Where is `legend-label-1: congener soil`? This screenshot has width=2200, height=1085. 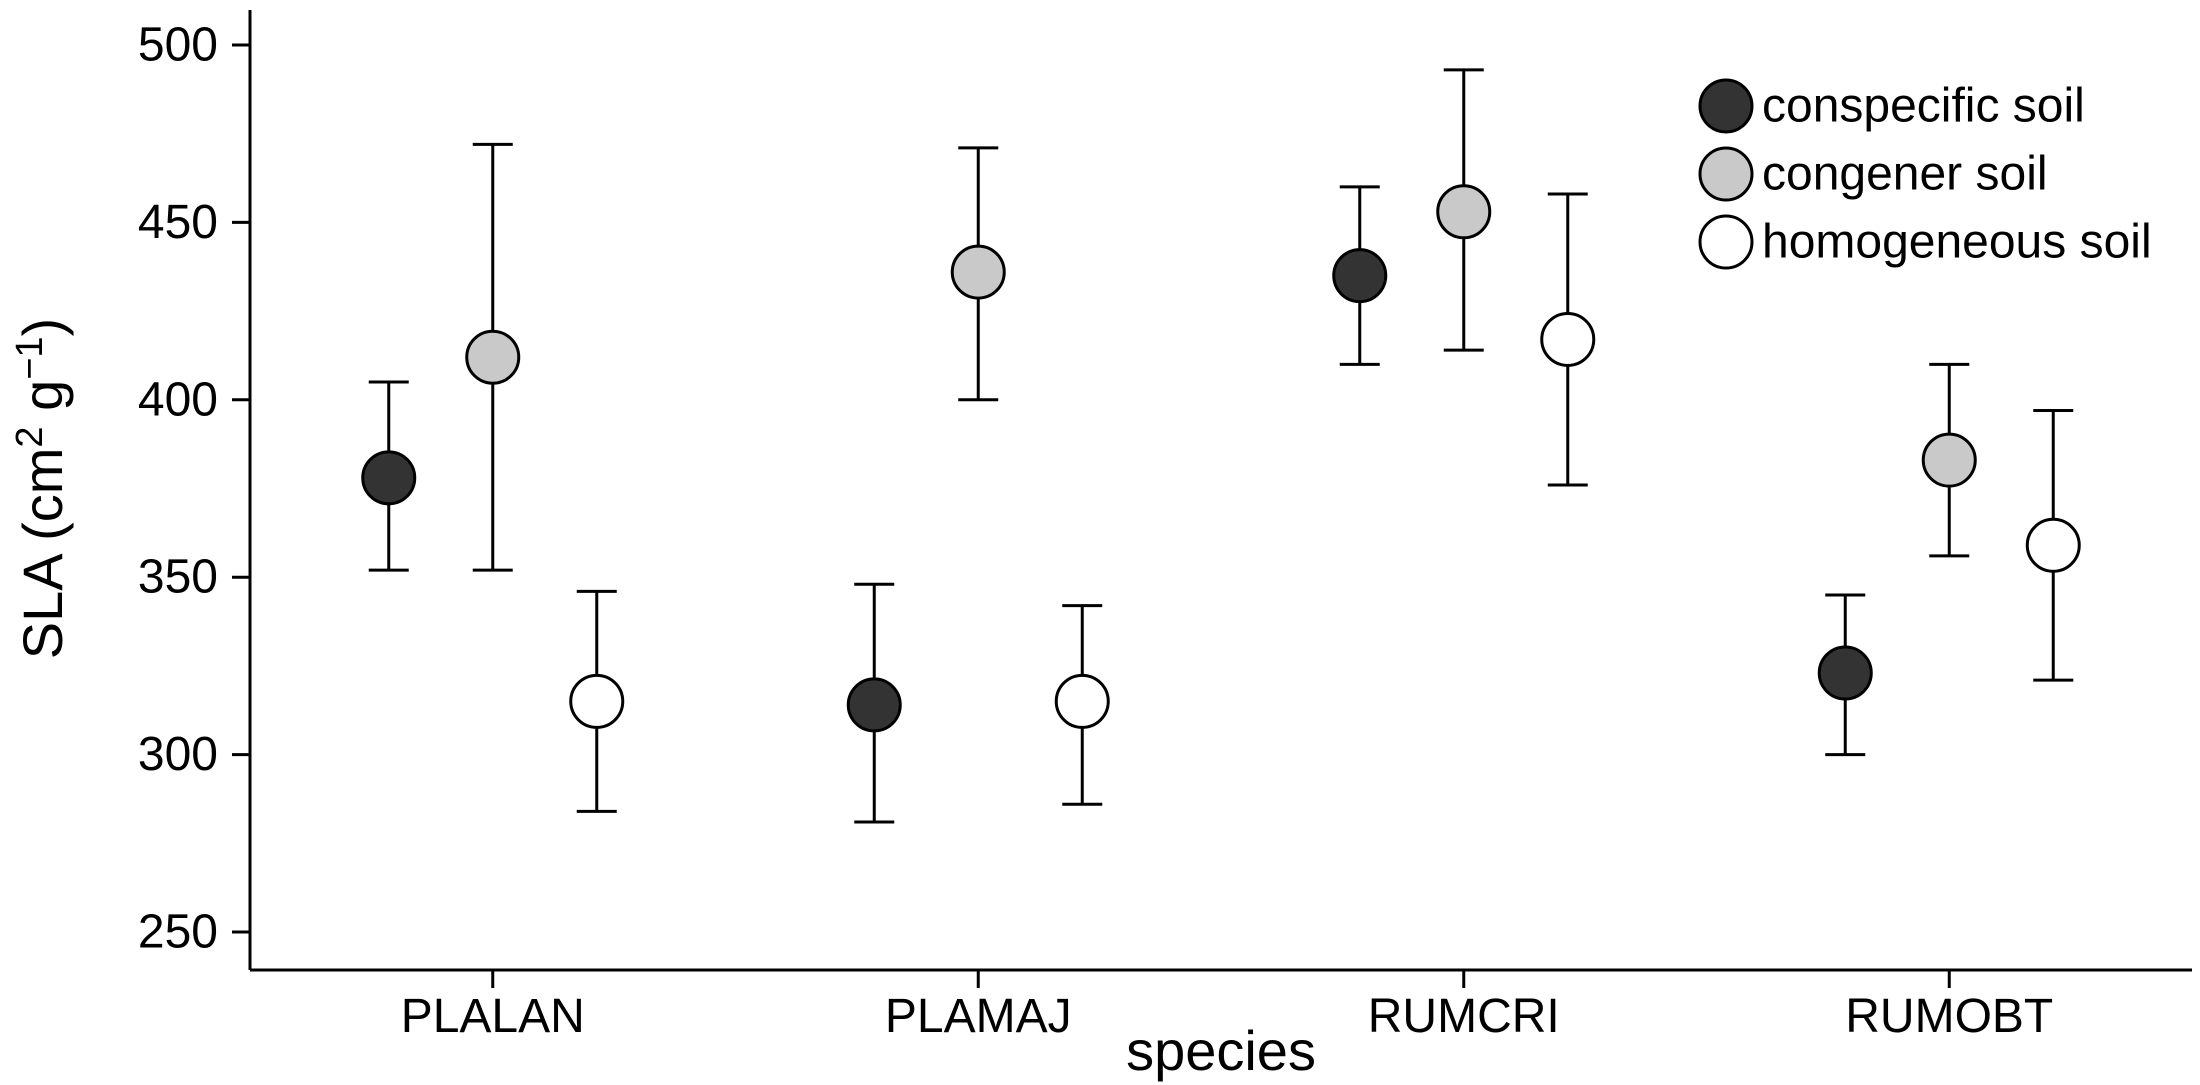 legend-label-1: congener soil is located at coordinates (1905, 174).